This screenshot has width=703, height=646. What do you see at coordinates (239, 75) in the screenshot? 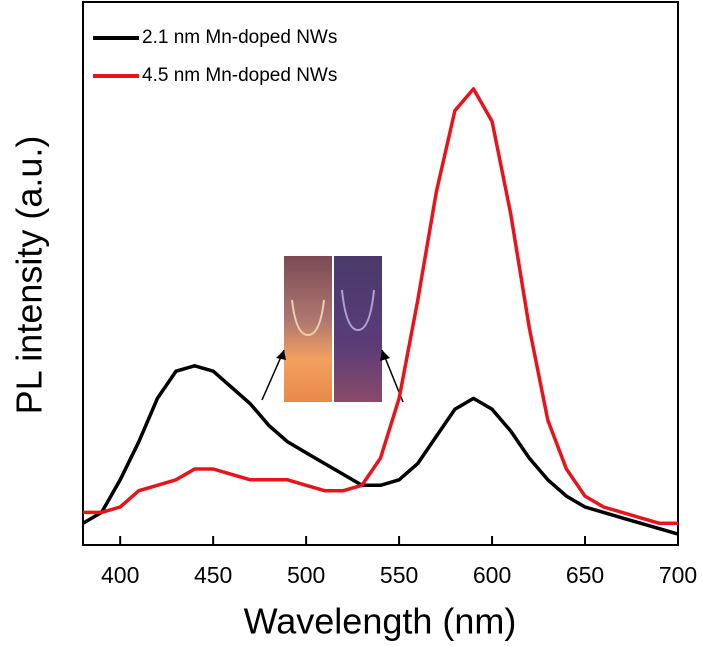
I see `legend-label: 4.5 nm Mn-doped NWs` at bounding box center [239, 75].